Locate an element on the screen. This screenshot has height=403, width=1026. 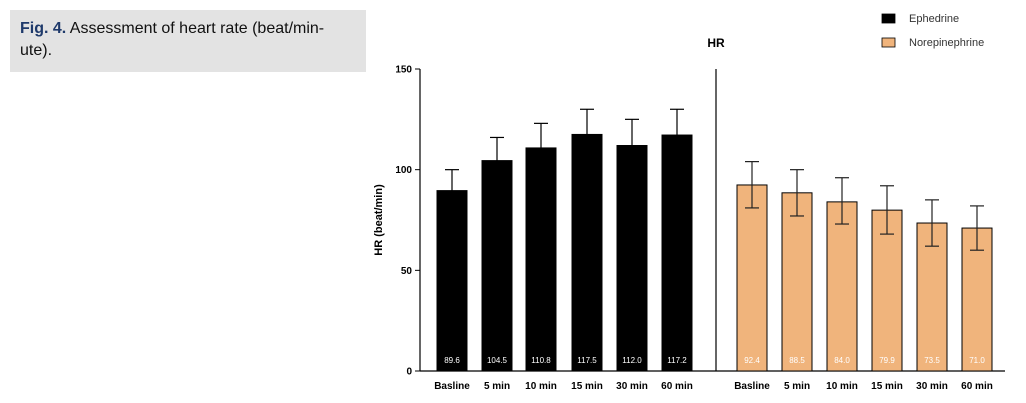
y-tick-label: 100 is located at coordinates (403, 170).